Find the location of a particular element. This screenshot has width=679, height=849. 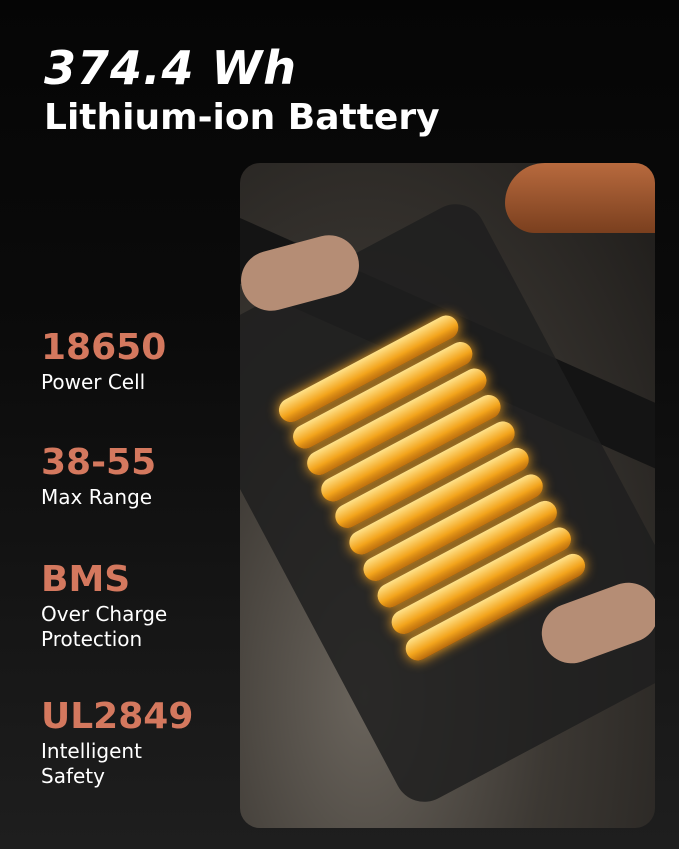

spec-value: UL2849 is located at coordinates (117, 716).